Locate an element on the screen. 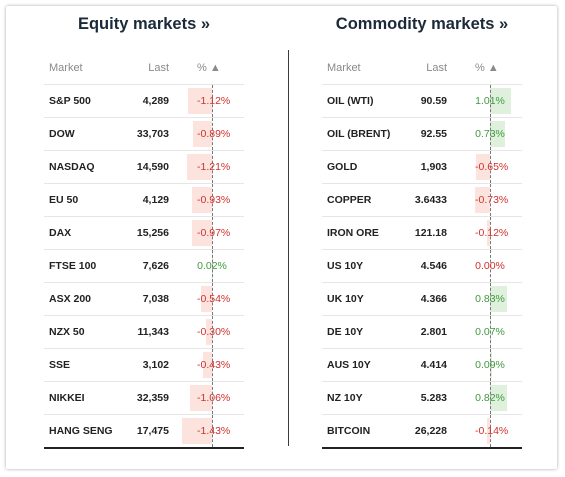 The height and width of the screenshot is (477, 565). table-row: DOW 33,703 -0.89% is located at coordinates (144, 134).